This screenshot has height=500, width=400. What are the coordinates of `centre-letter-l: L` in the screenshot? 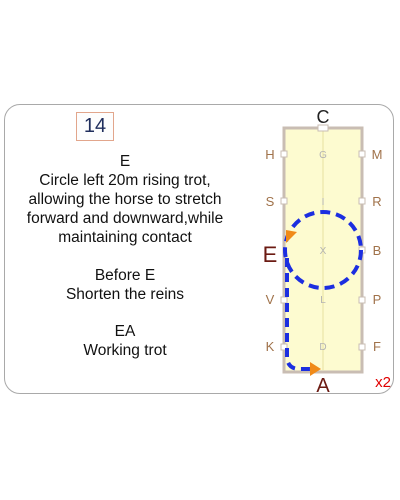 It's located at (323, 300).